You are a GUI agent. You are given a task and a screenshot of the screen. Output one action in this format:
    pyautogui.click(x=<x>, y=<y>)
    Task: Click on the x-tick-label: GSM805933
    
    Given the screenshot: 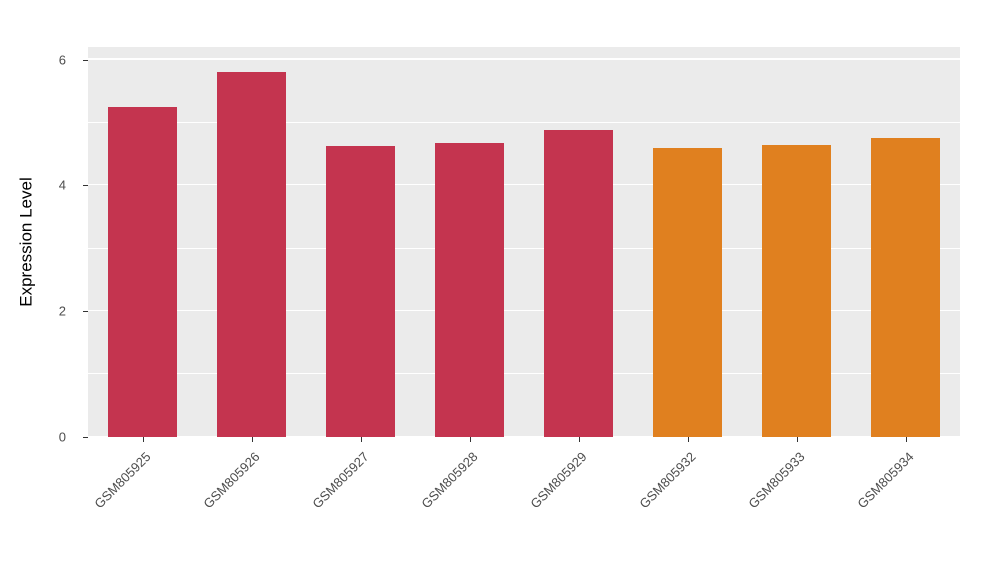 What is the action you would take?
    pyautogui.click(x=776, y=480)
    